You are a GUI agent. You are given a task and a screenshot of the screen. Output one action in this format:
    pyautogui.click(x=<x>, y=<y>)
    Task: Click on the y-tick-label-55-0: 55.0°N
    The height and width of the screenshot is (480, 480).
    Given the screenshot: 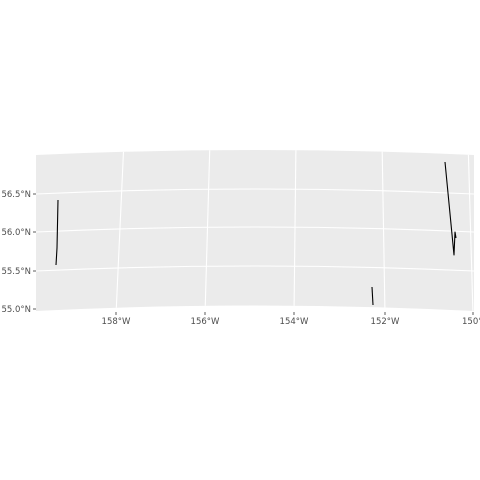 What is the action you would take?
    pyautogui.click(x=16, y=310)
    